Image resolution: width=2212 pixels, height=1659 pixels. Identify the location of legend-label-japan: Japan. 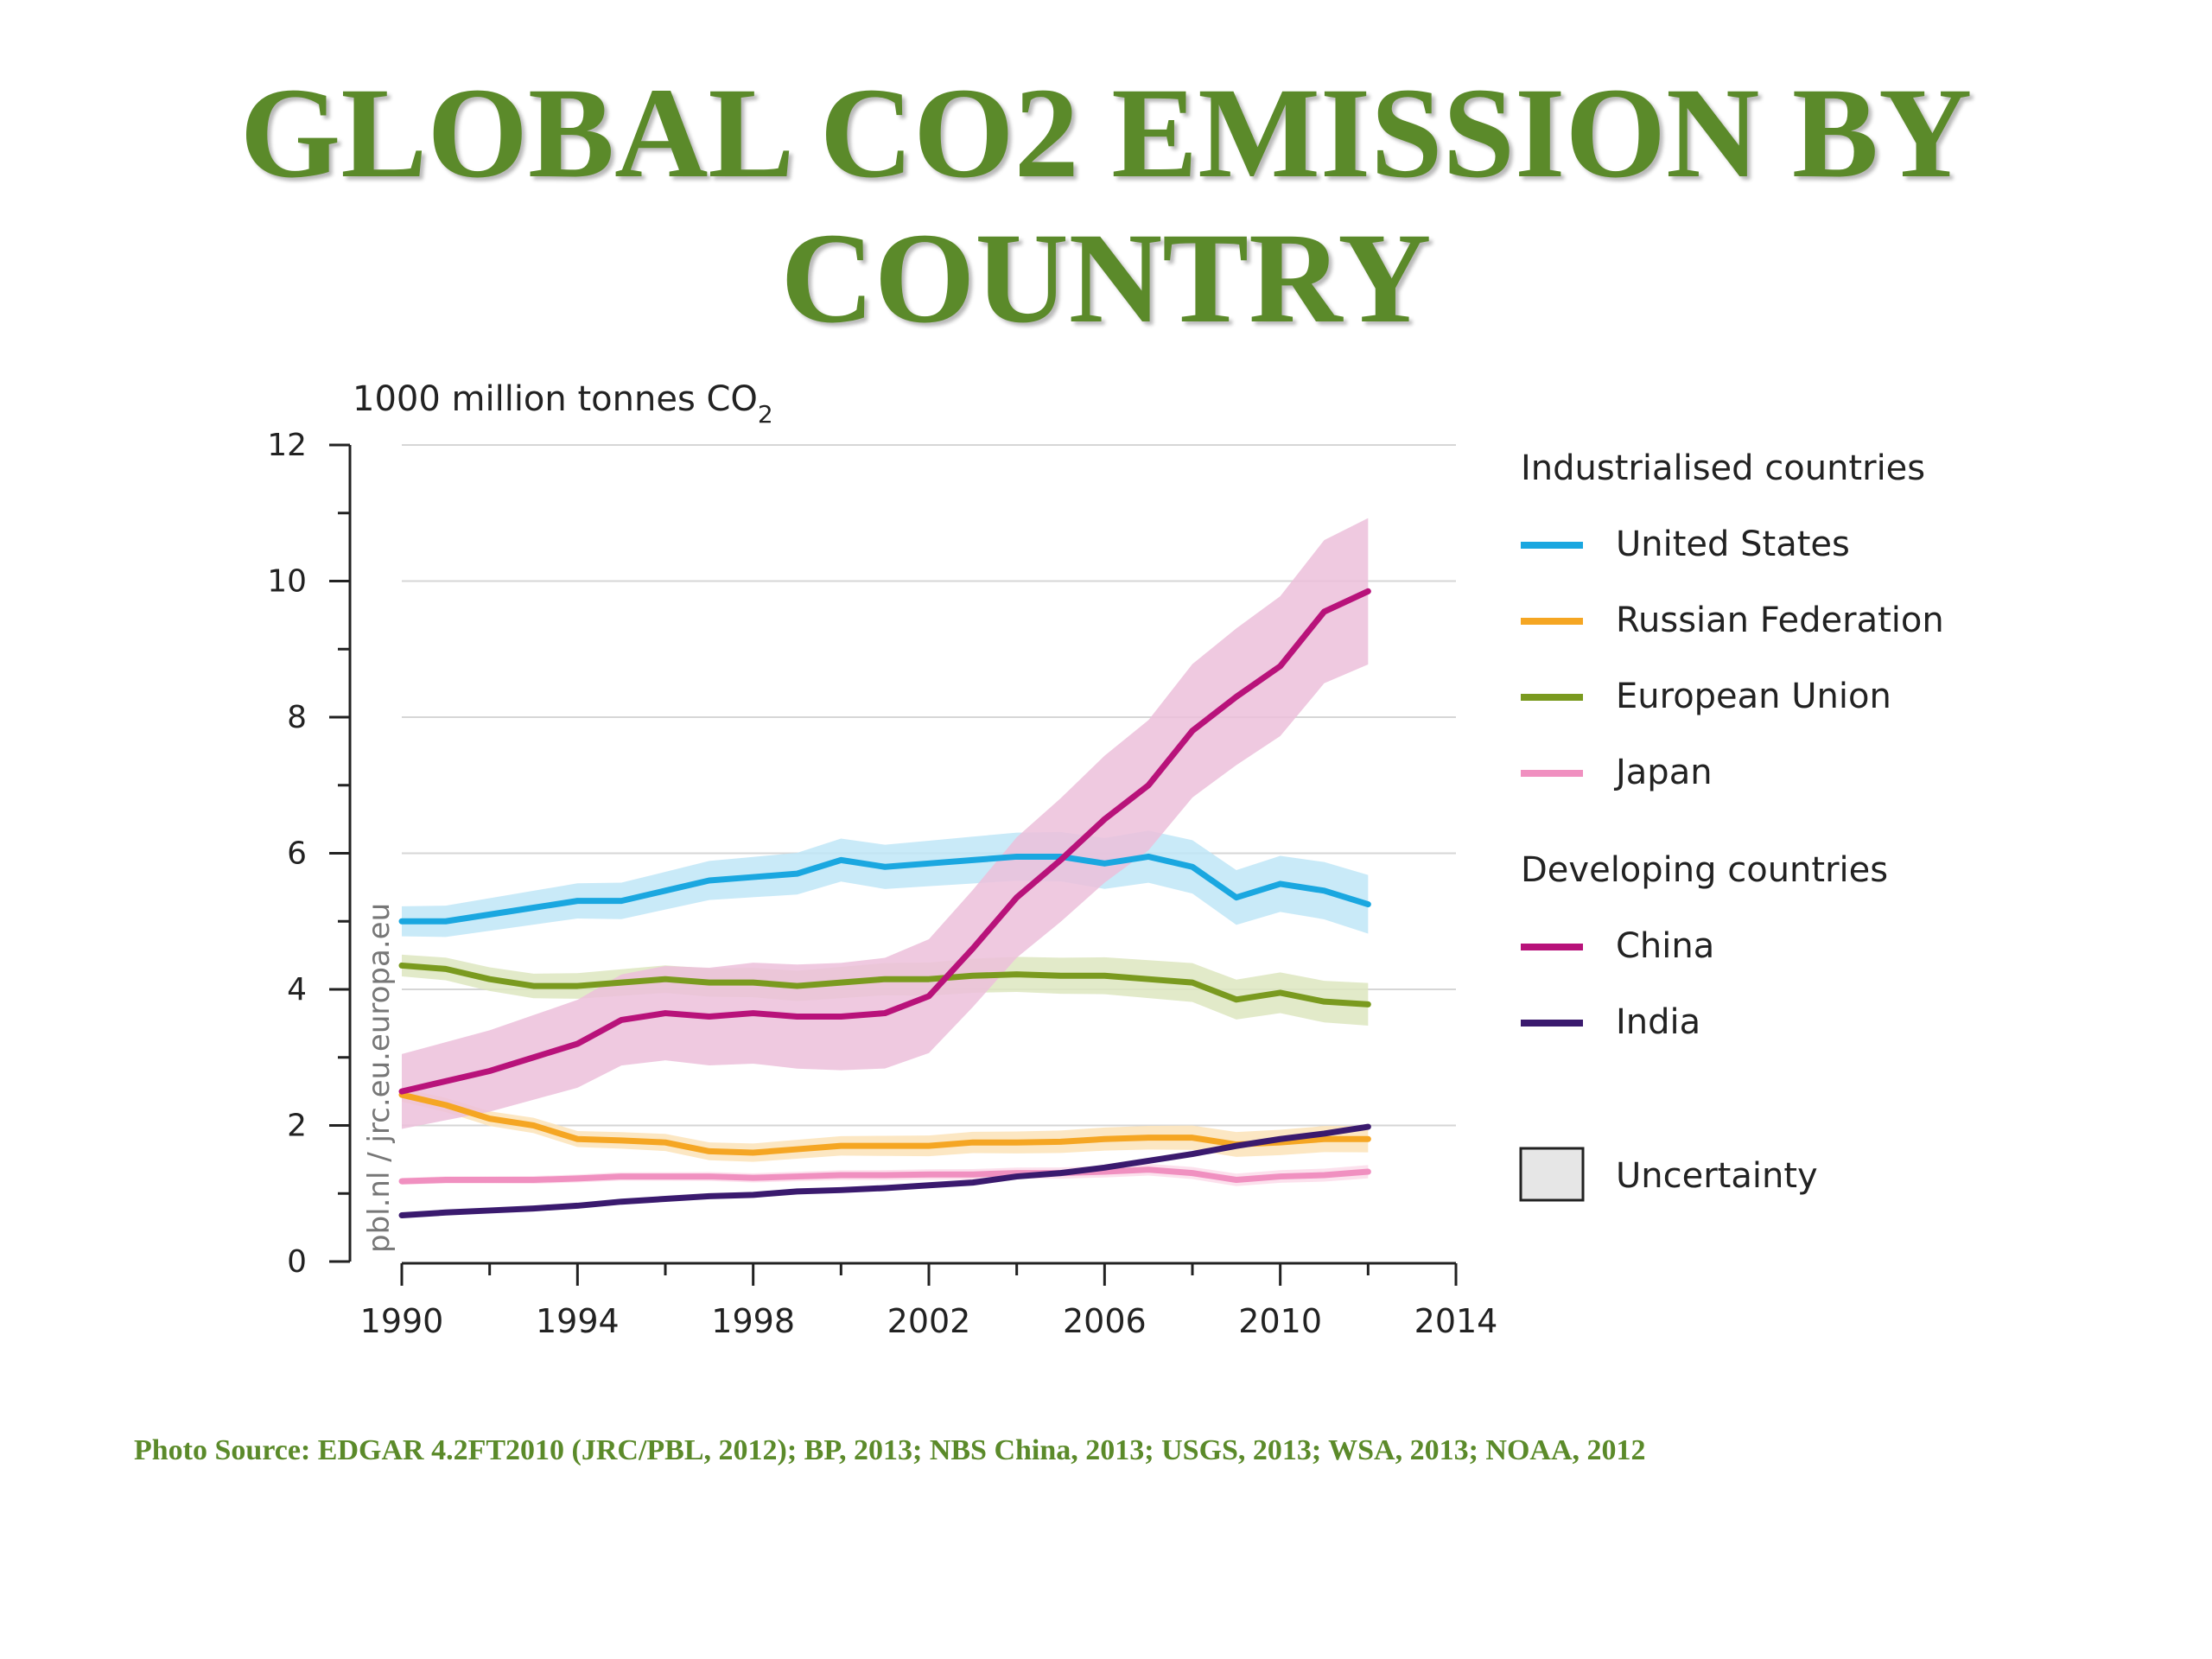
(1663, 772).